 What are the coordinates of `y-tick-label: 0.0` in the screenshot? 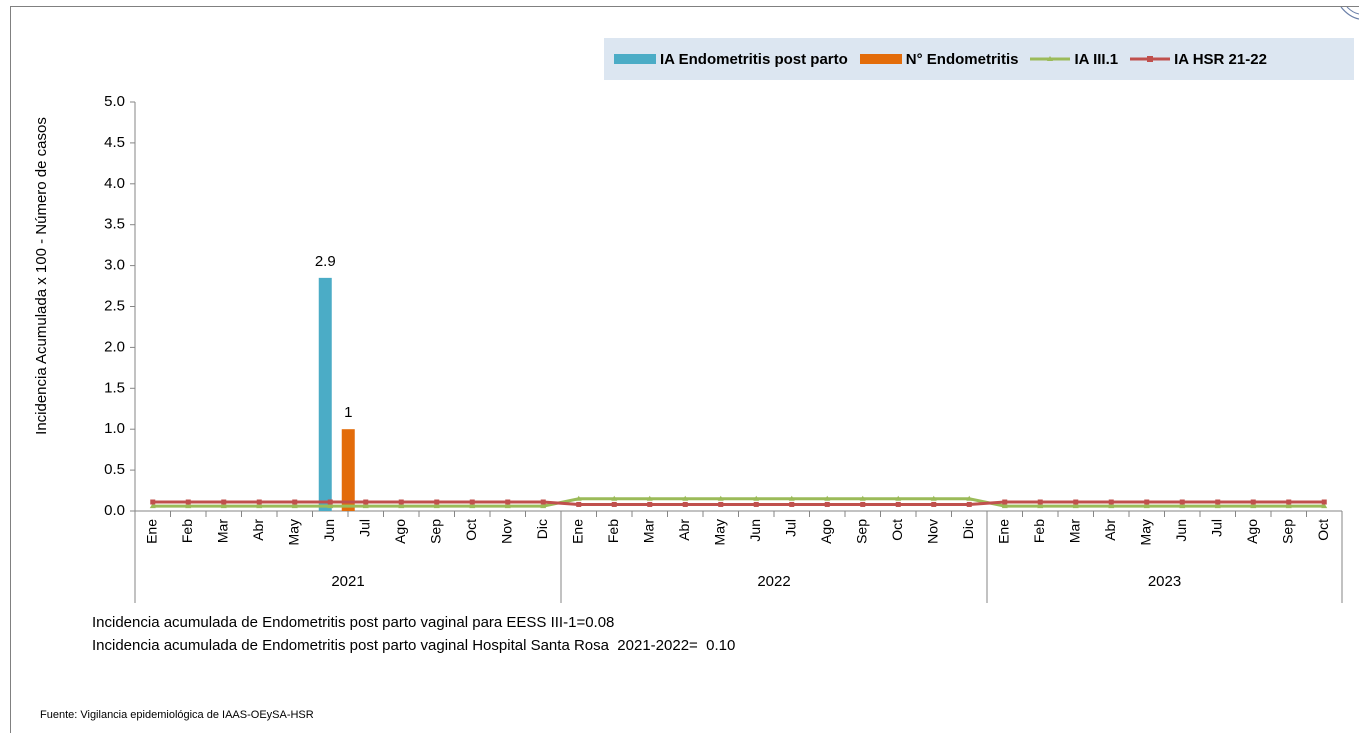 It's located at (114, 510).